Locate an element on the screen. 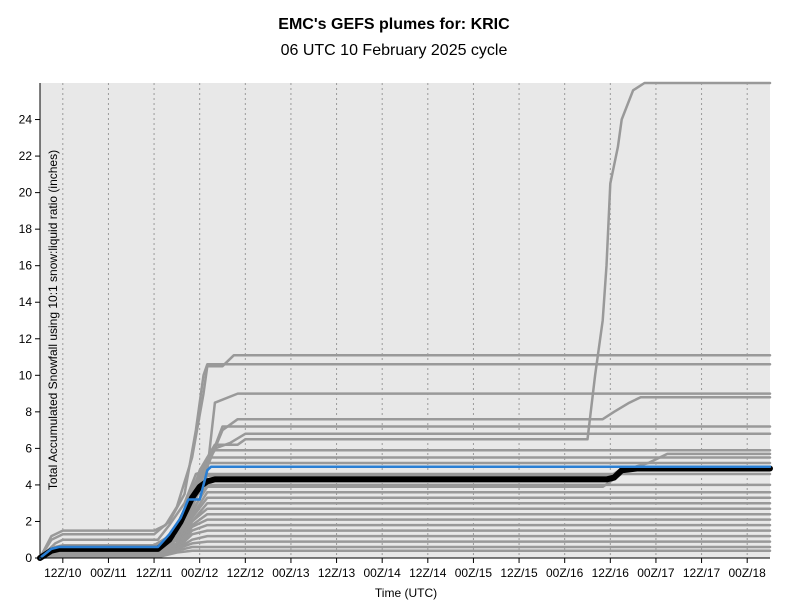  y-tick-label: 22 is located at coordinates (26, 156).